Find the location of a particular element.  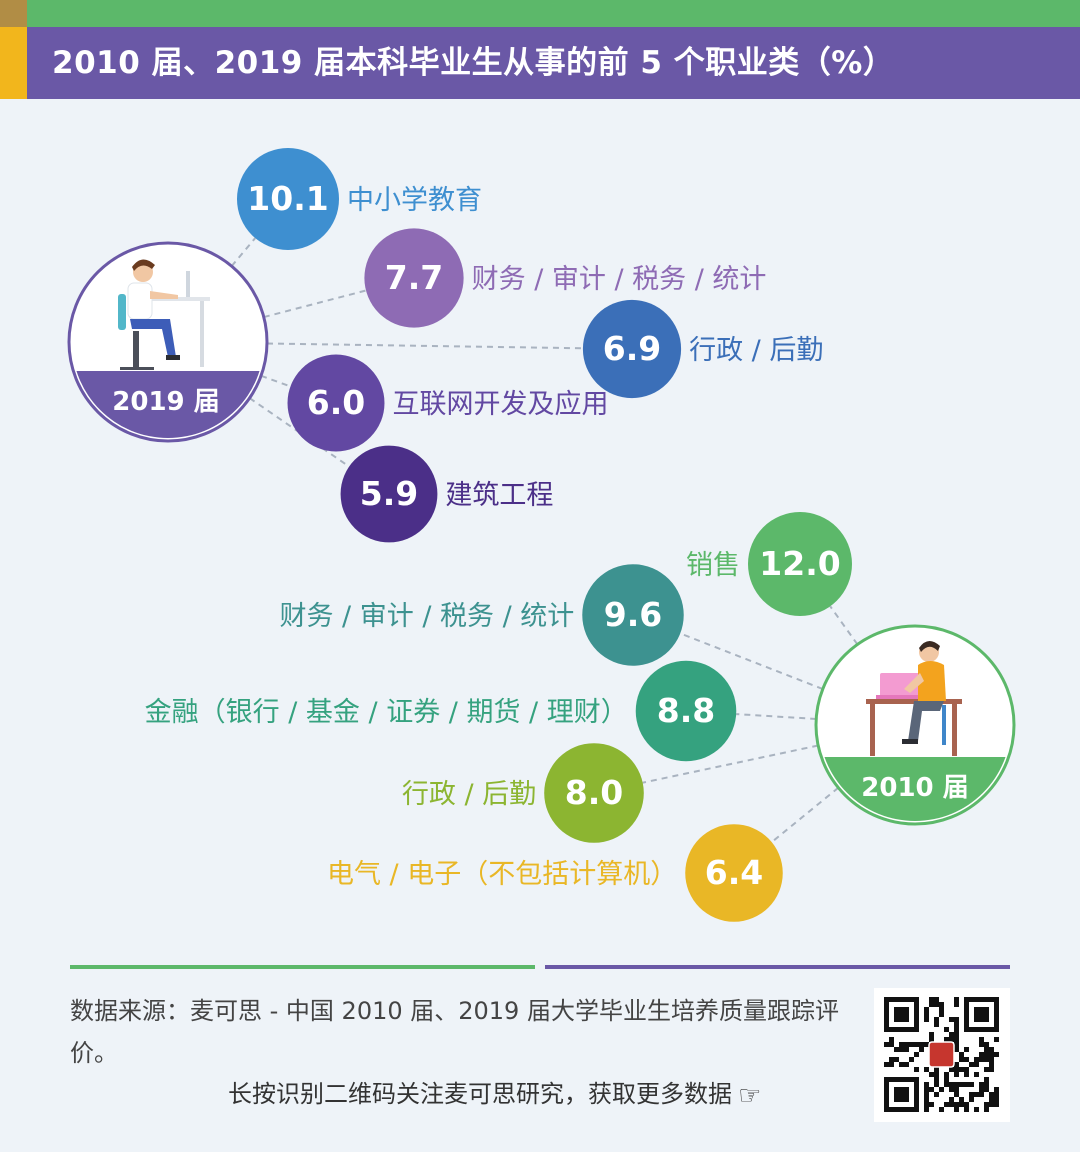

hub-label-2019: 2019 届 is located at coordinates (165, 402).